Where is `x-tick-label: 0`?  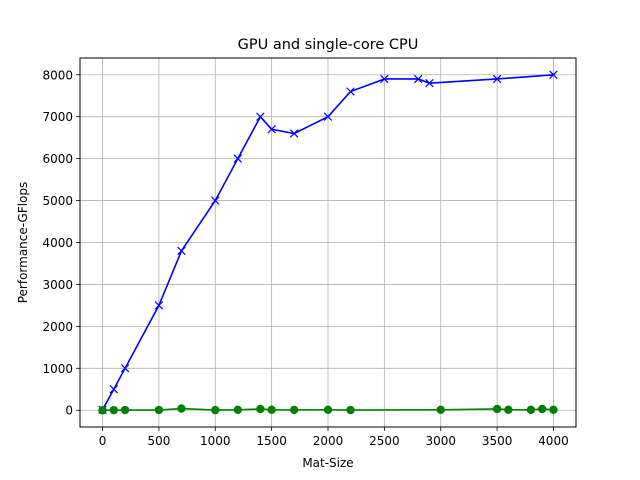
x-tick-label: 0 is located at coordinates (103, 441).